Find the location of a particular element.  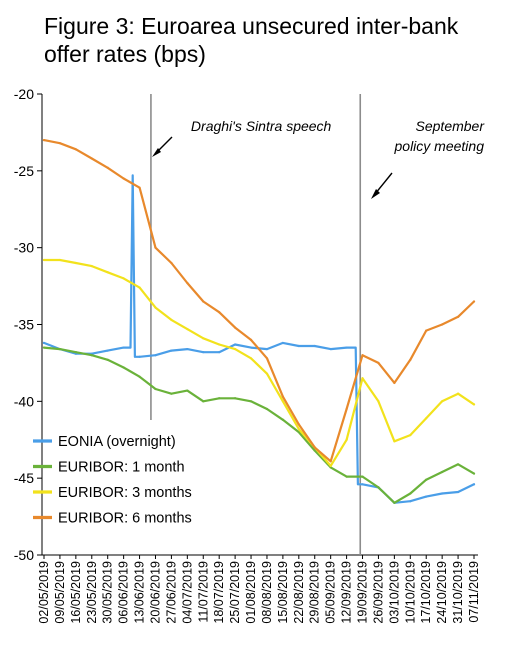

x-tick-label: 17/10/2019 is located at coordinates (426, 592).